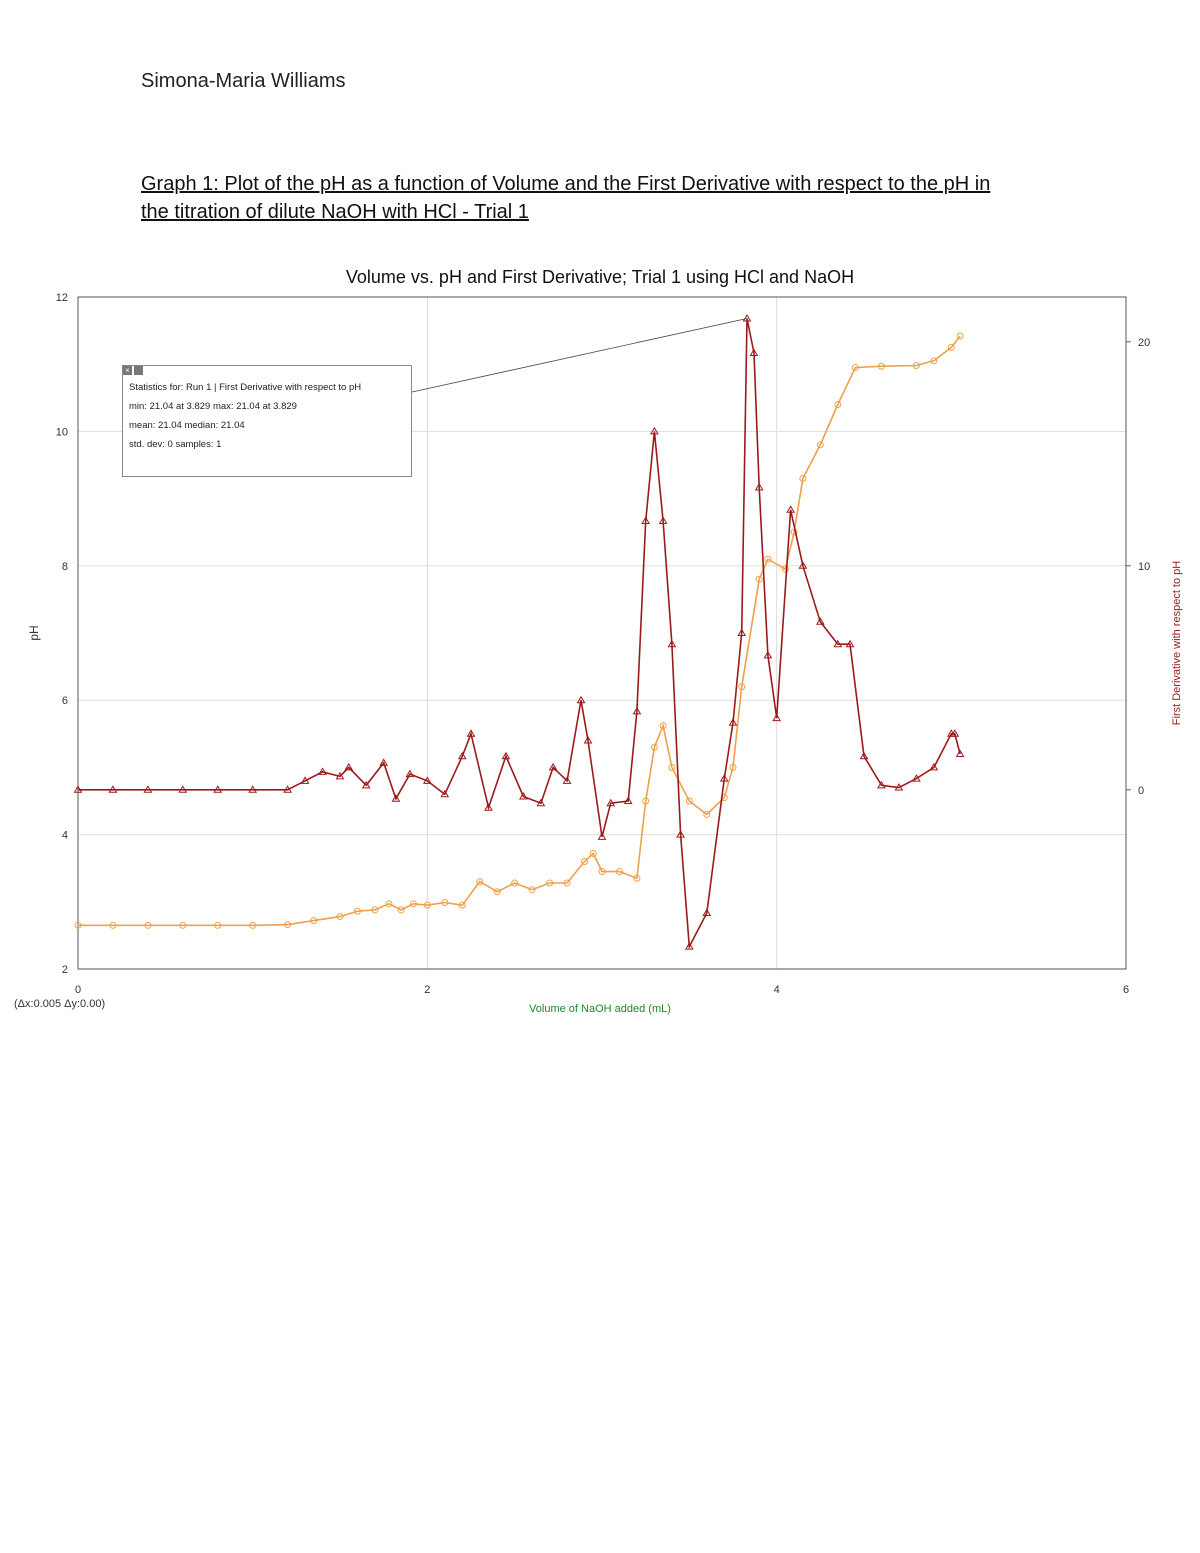 The image size is (1200, 1553). What do you see at coordinates (579, 355) in the screenshot?
I see `annotation-leader-line` at bounding box center [579, 355].